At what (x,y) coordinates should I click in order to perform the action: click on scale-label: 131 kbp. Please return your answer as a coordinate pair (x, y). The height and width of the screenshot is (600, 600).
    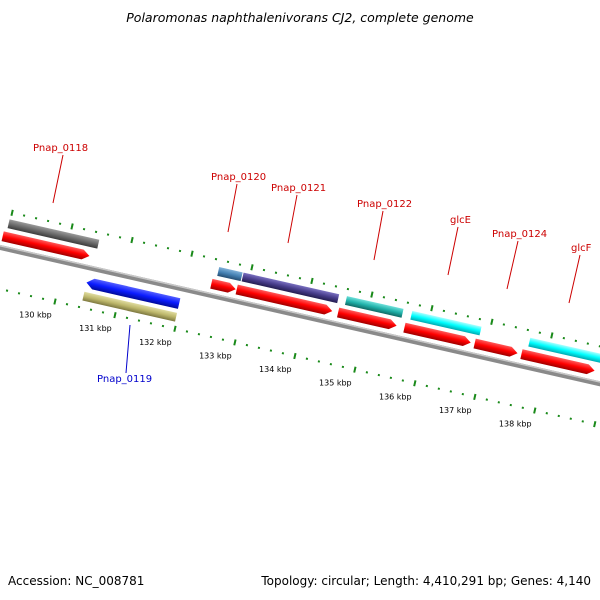
    Looking at the image, I should click on (95, 328).